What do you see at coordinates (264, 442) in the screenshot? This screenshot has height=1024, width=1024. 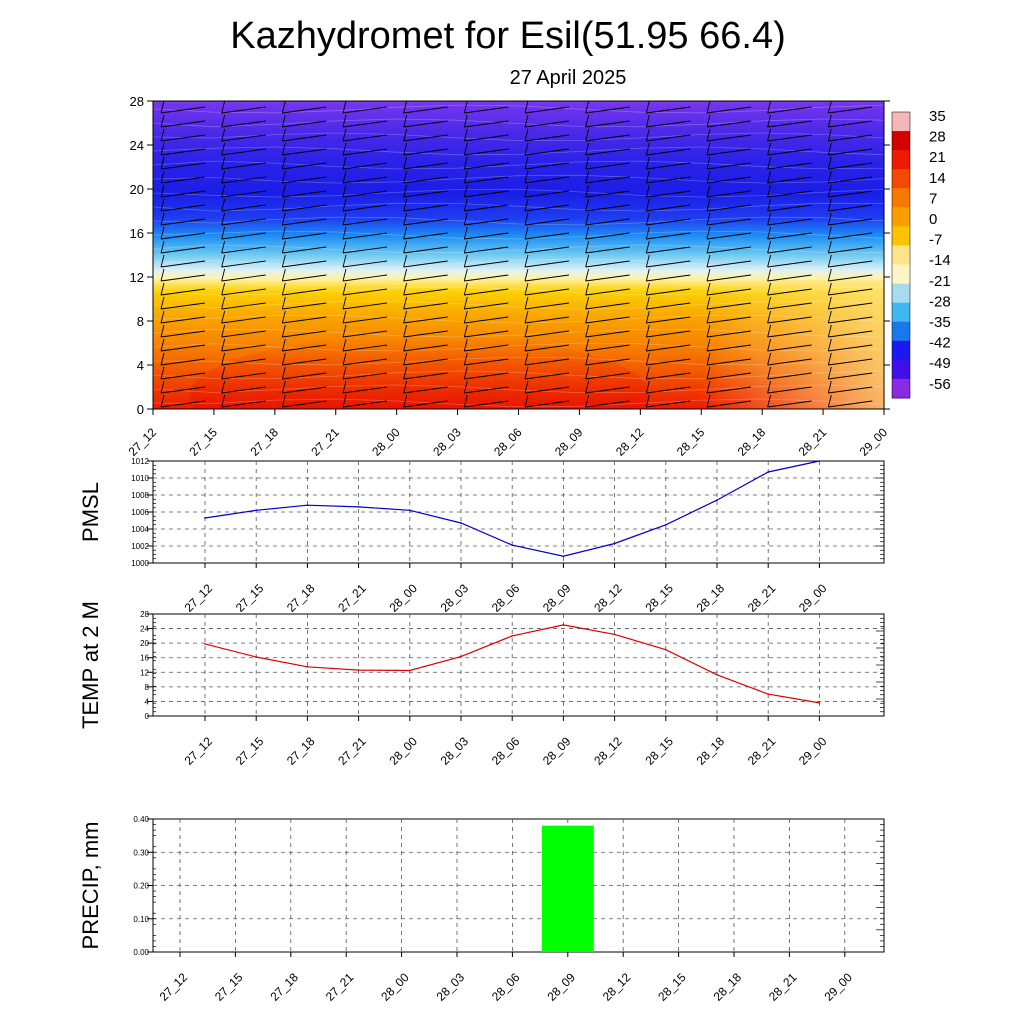 I see `heat-xtick-label-2: 27_18` at bounding box center [264, 442].